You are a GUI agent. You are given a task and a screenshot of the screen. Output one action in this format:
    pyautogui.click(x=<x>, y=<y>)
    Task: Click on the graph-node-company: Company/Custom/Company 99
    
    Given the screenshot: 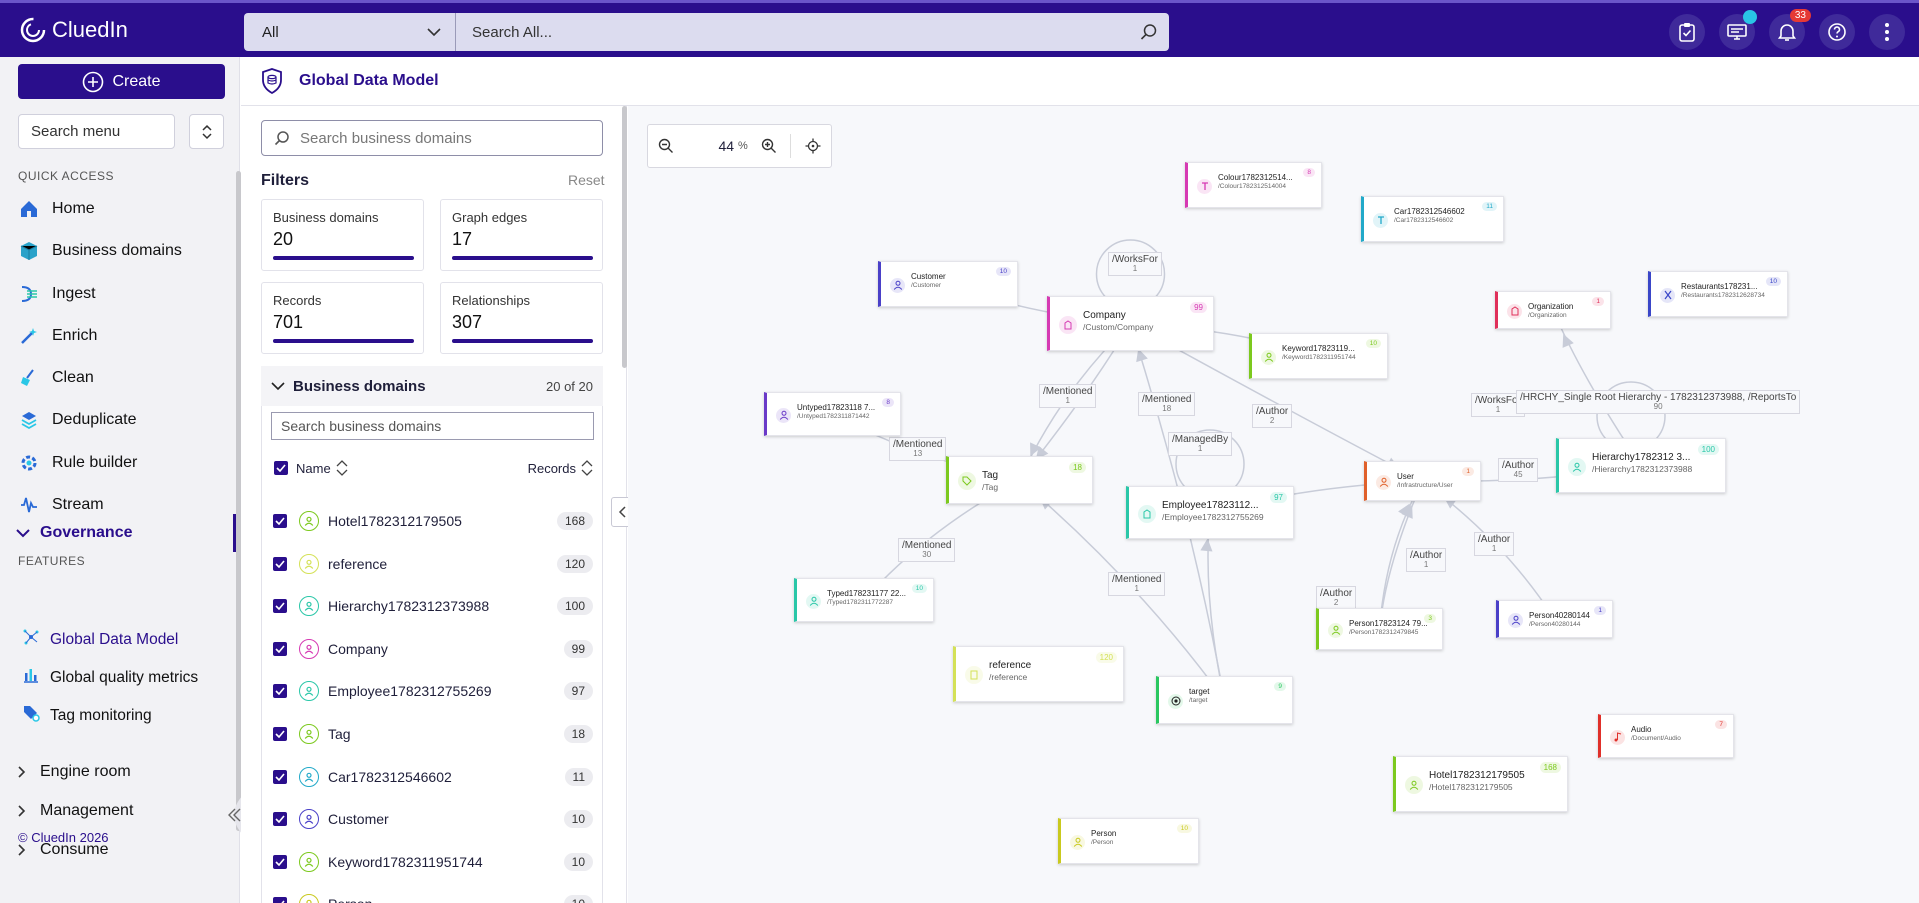 What is the action you would take?
    pyautogui.click(x=1130, y=323)
    